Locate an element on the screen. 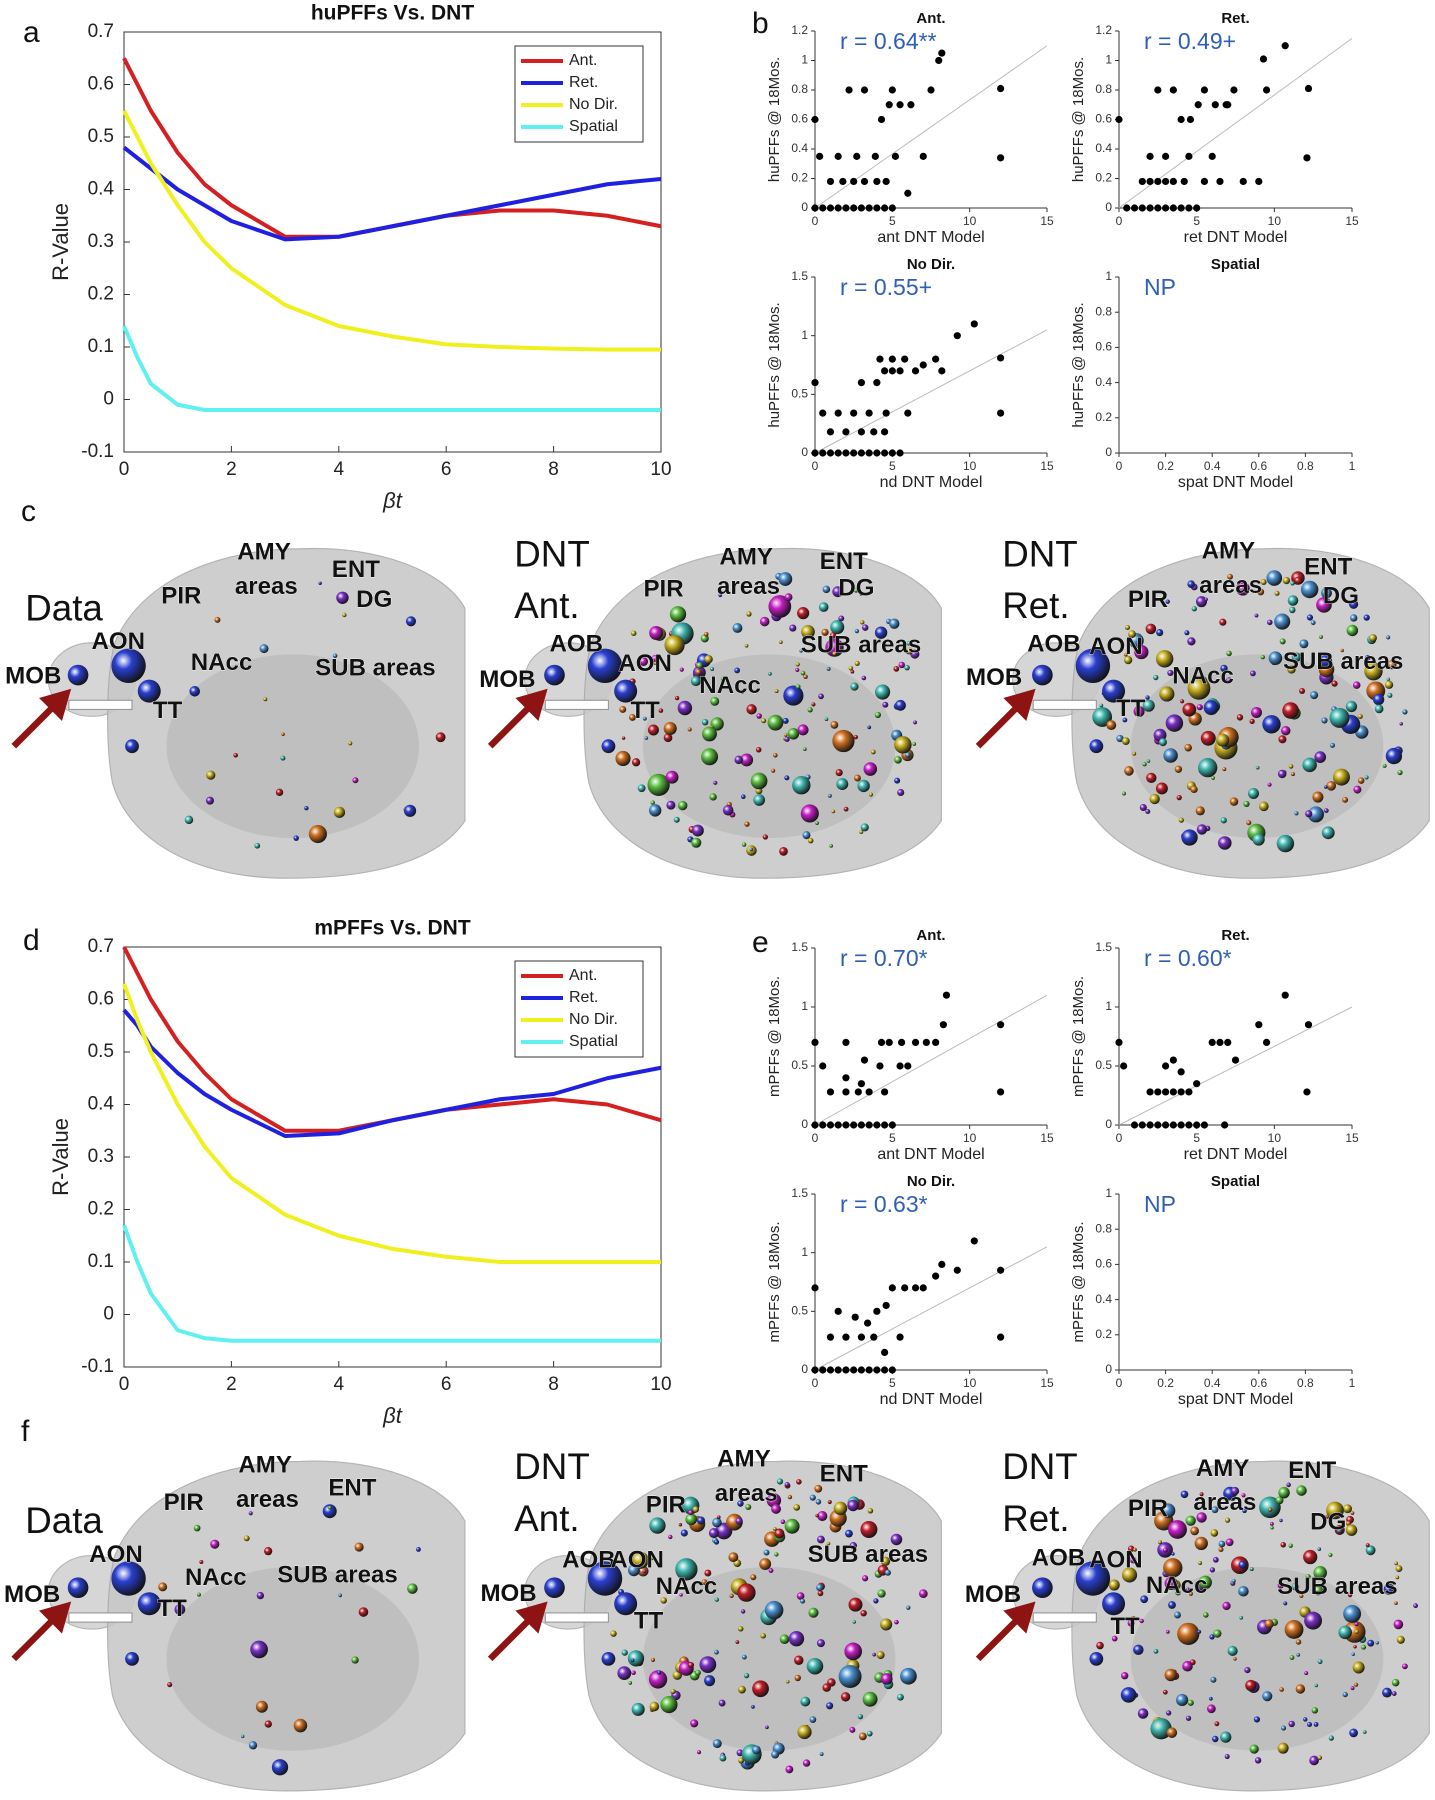  region-label: PIR is located at coordinates (1148, 1508).